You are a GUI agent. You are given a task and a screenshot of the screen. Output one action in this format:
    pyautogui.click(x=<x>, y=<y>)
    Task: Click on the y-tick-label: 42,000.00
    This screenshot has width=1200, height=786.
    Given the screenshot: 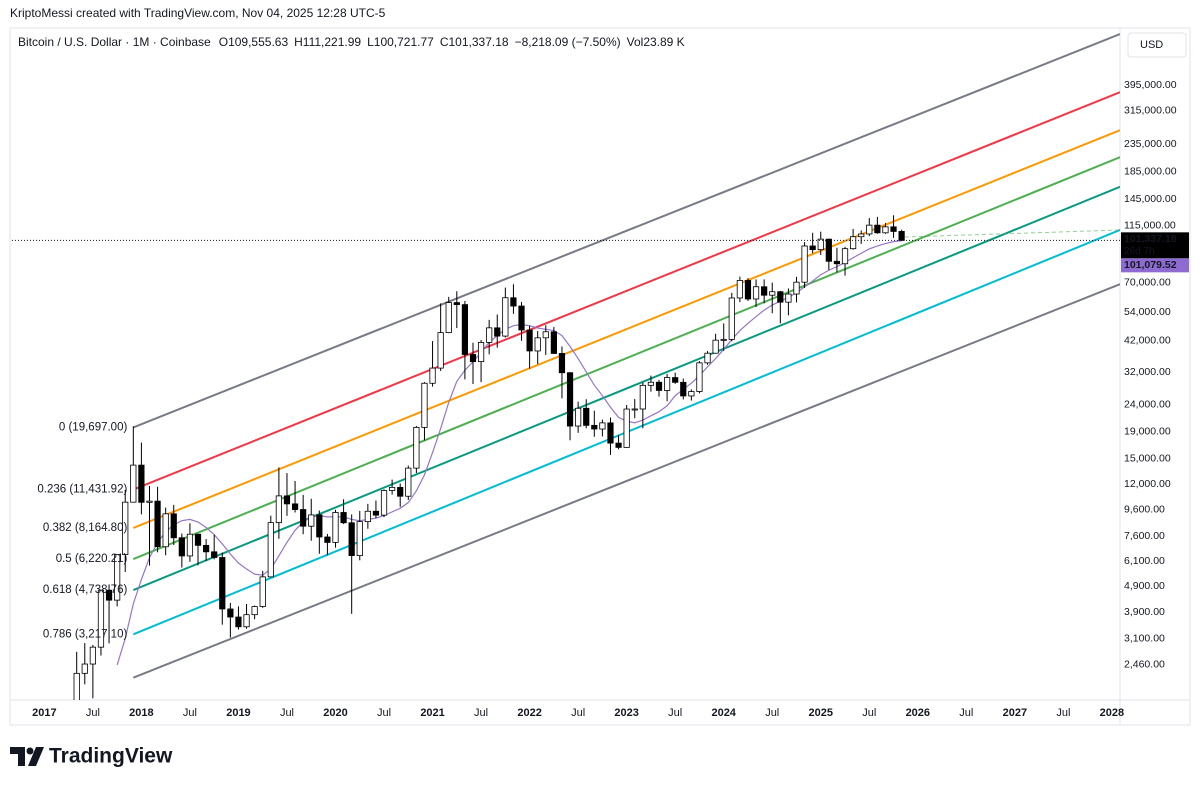 What is the action you would take?
    pyautogui.click(x=1147, y=341)
    